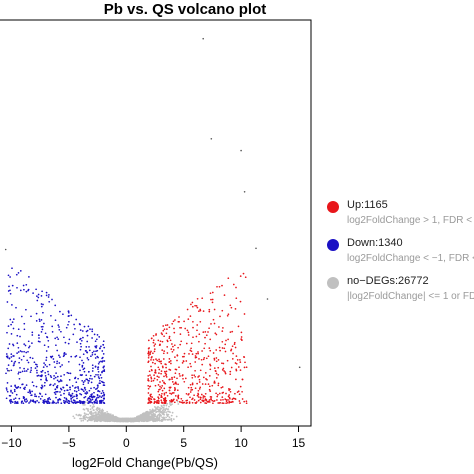  I want to click on legend-no-degs-label: no−DEGs:26772, so click(388, 281).